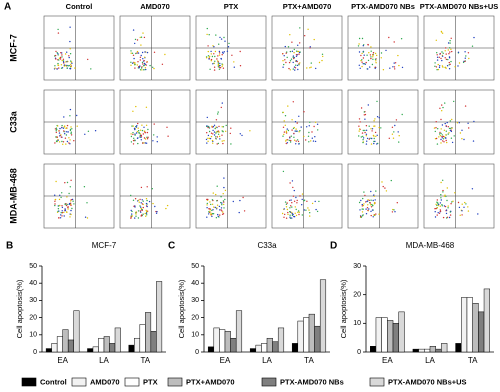 The height and width of the screenshot is (392, 500). Describe the element at coordinates (210, 381) in the screenshot. I see `legend-label: PTX+AMD070` at that location.